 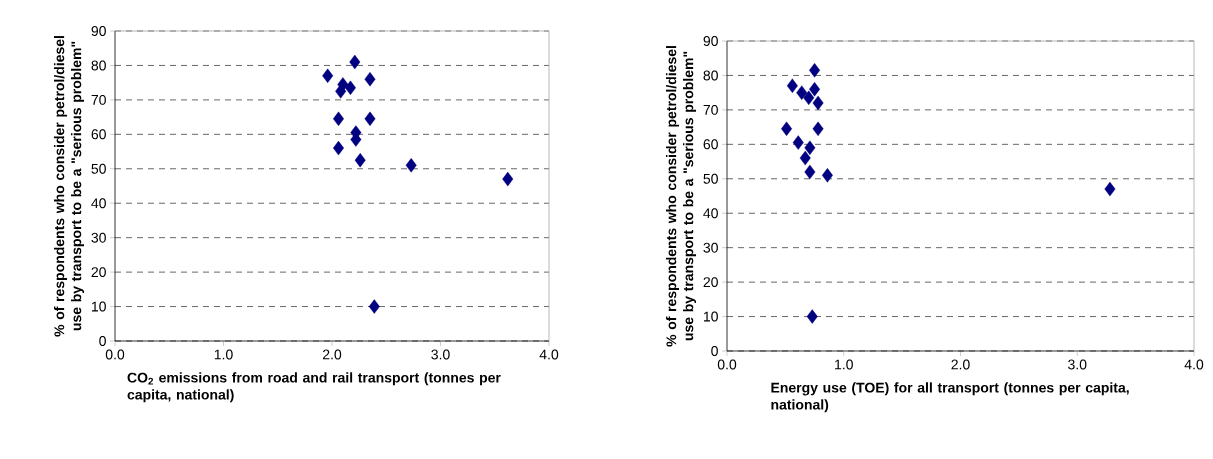 What do you see at coordinates (314, 387) in the screenshot?
I see `x-axis-title: CO$_{2}$ emissions from road and rail transport (tonnes per capita, national)` at bounding box center [314, 387].